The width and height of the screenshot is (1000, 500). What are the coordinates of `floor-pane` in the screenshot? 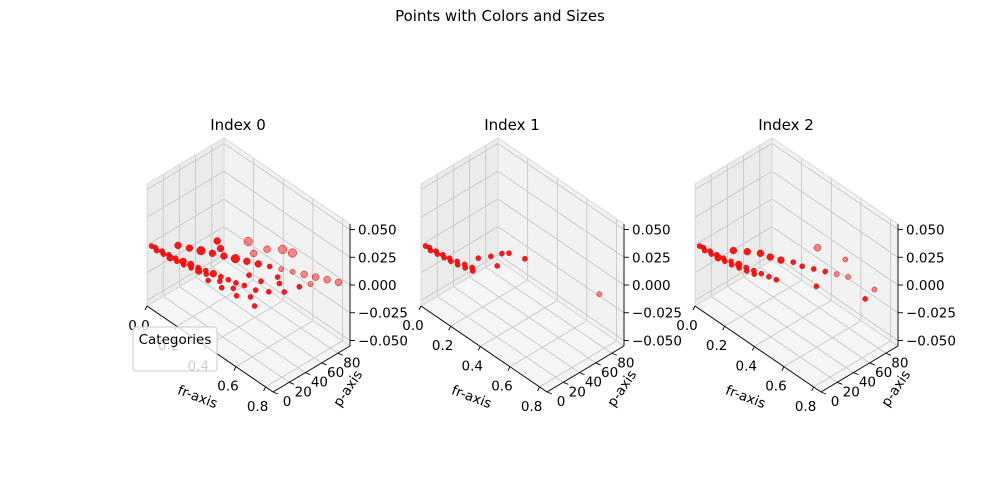 It's located at (522, 326).